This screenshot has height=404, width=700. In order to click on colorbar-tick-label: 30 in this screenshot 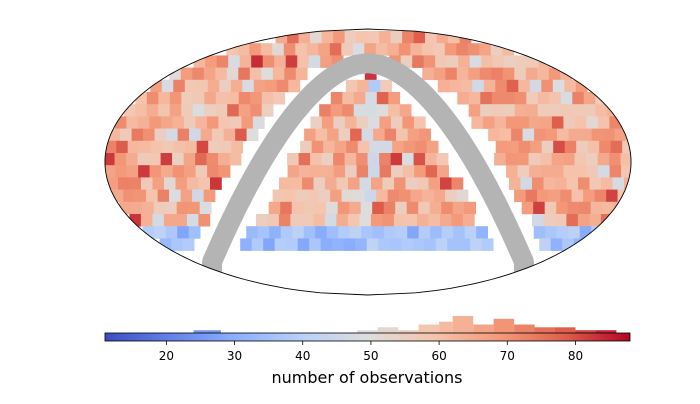, I will do `click(234, 356)`.